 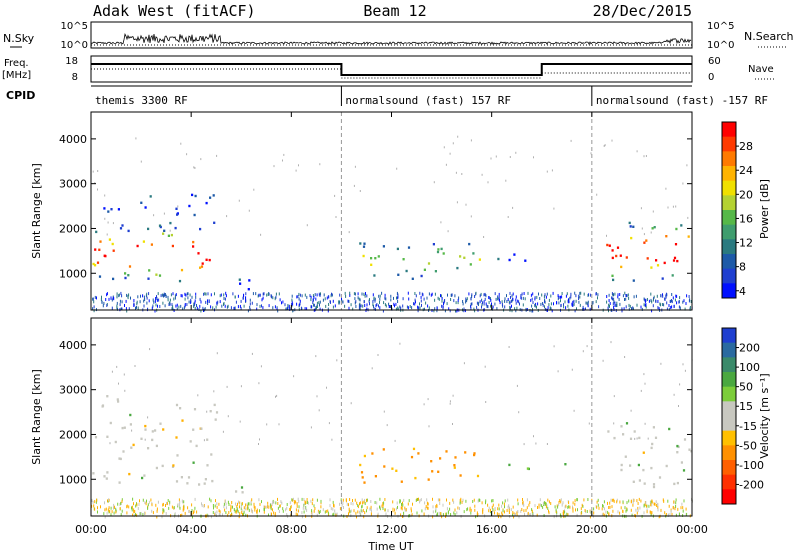 What do you see at coordinates (392, 529) in the screenshot?
I see `x-tick-label: 12:00` at bounding box center [392, 529].